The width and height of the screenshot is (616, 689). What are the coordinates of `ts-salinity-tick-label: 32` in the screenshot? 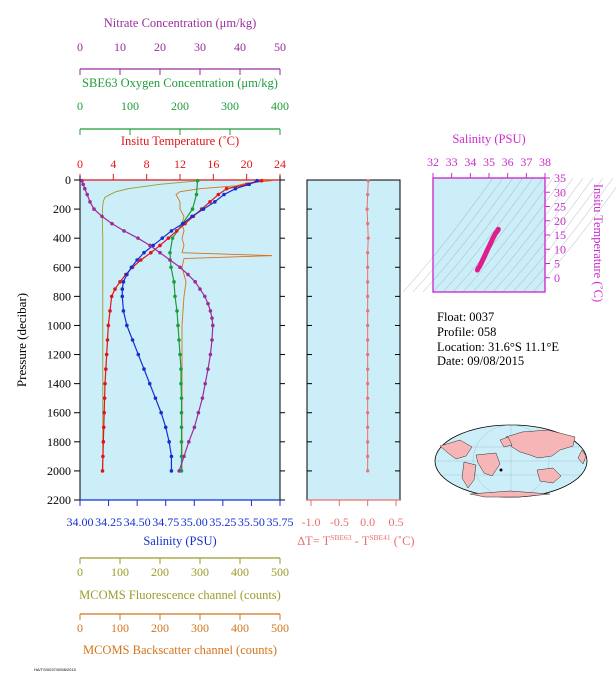 It's located at (433, 162).